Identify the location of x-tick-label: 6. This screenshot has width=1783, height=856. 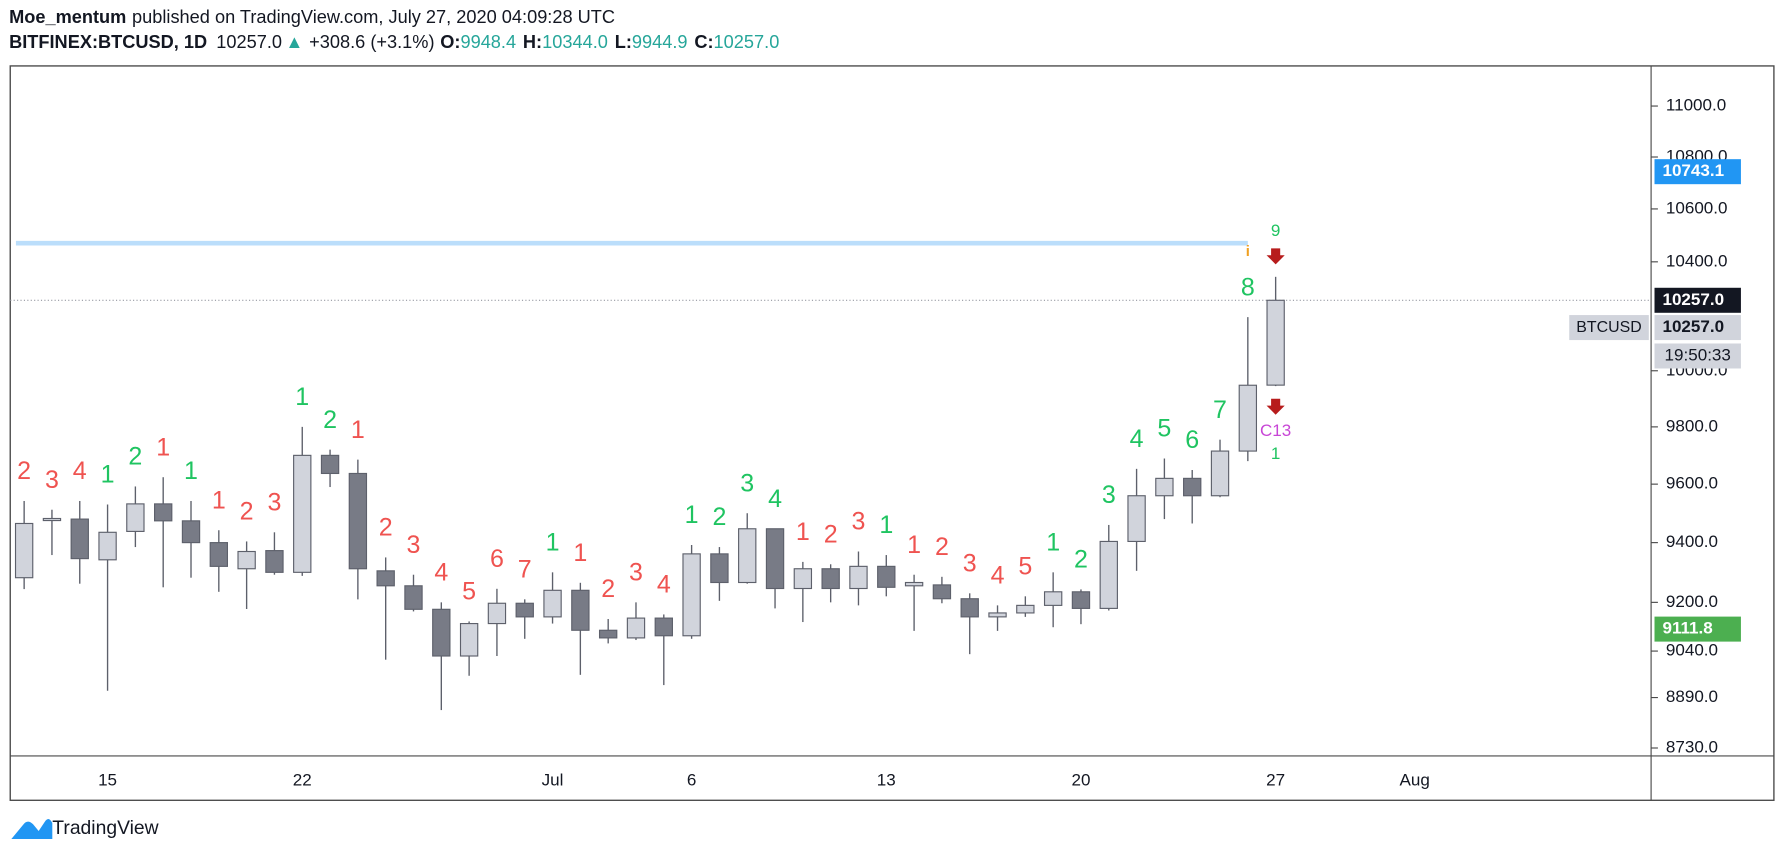
(691, 779).